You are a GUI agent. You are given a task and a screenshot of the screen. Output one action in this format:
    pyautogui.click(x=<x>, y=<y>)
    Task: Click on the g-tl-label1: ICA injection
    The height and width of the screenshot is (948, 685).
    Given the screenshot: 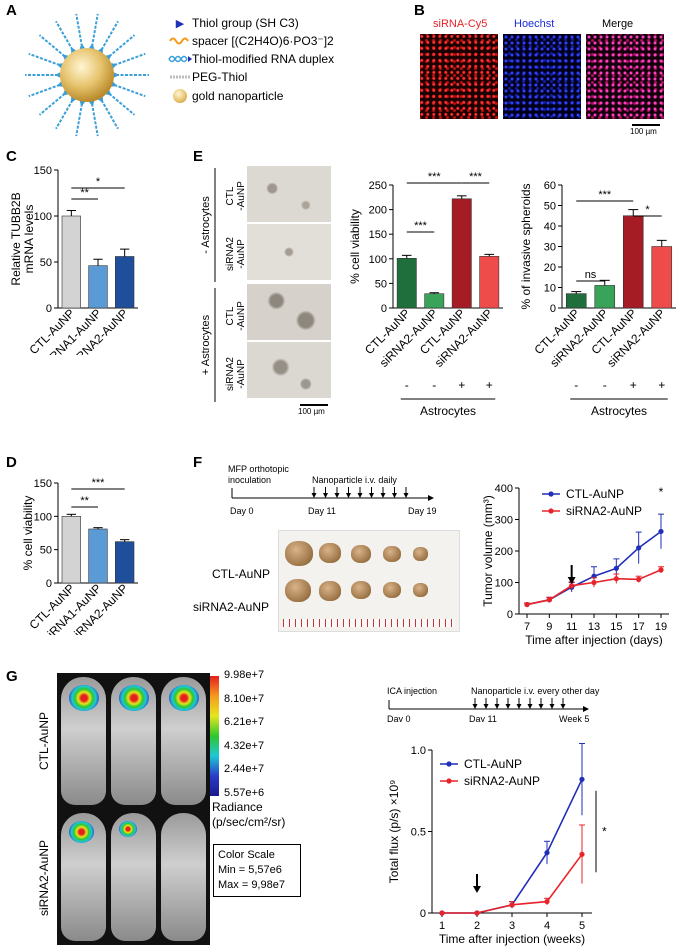 What is the action you would take?
    pyautogui.click(x=412, y=691)
    